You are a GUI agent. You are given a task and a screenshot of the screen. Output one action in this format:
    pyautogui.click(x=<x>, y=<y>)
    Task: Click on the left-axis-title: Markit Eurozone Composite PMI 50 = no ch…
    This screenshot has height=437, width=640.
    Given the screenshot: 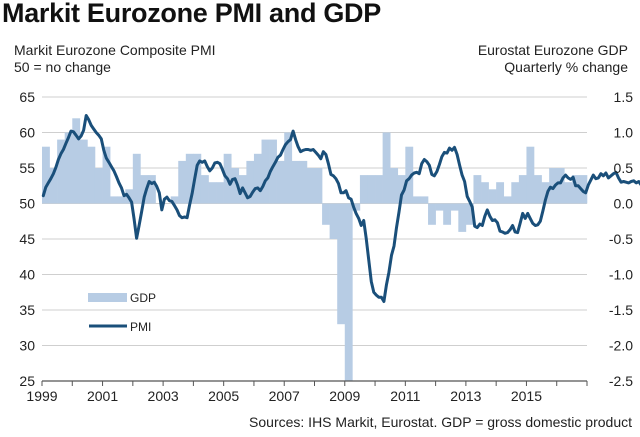 What is the action you would take?
    pyautogui.click(x=115, y=59)
    